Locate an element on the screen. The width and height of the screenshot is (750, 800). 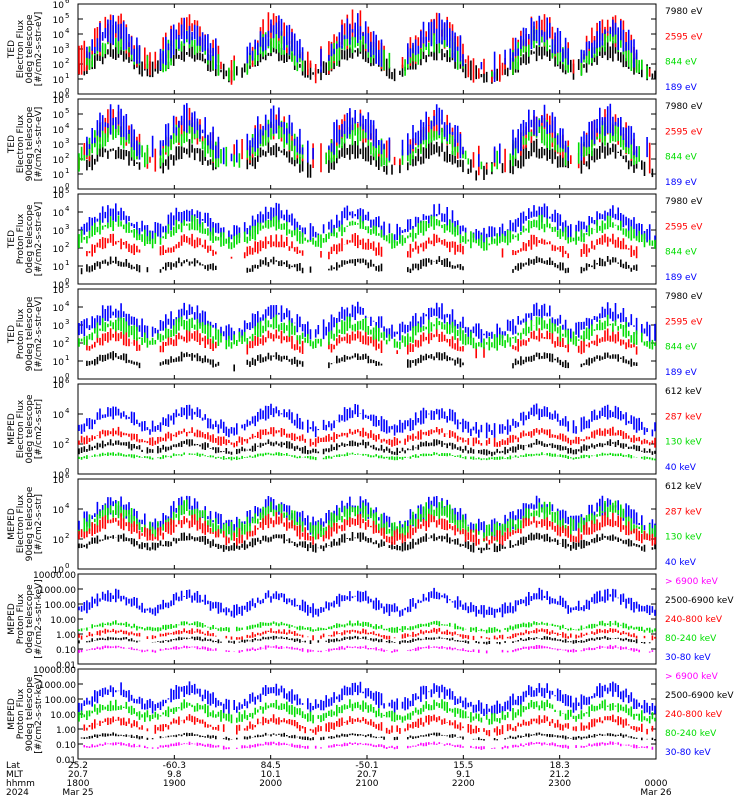
panel-4-frame is located at coordinates (367, 334).